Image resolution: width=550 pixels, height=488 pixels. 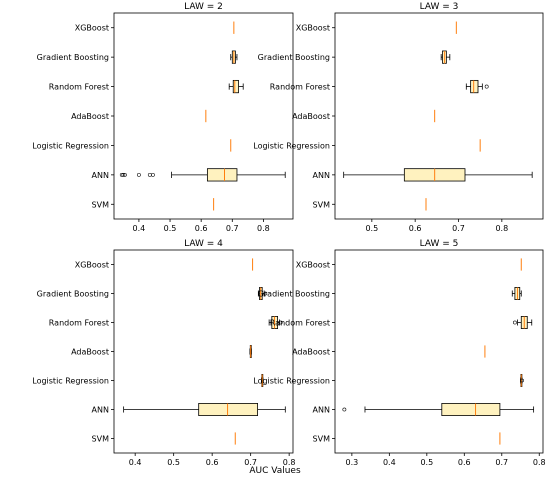 What do you see at coordinates (250, 351) in the screenshot?
I see `box-adaboost` at bounding box center [250, 351].